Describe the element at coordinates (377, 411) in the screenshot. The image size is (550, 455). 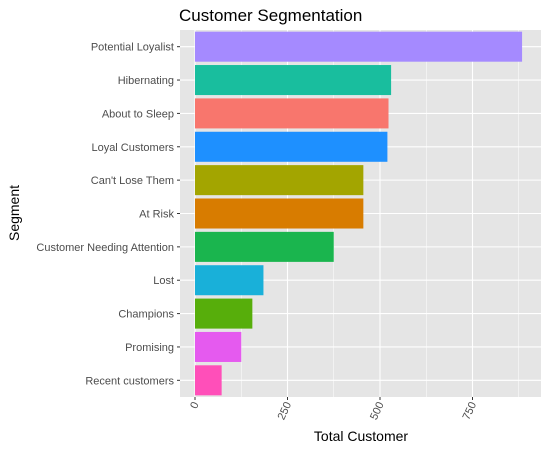
I see `x-tick-label: 500` at that location.